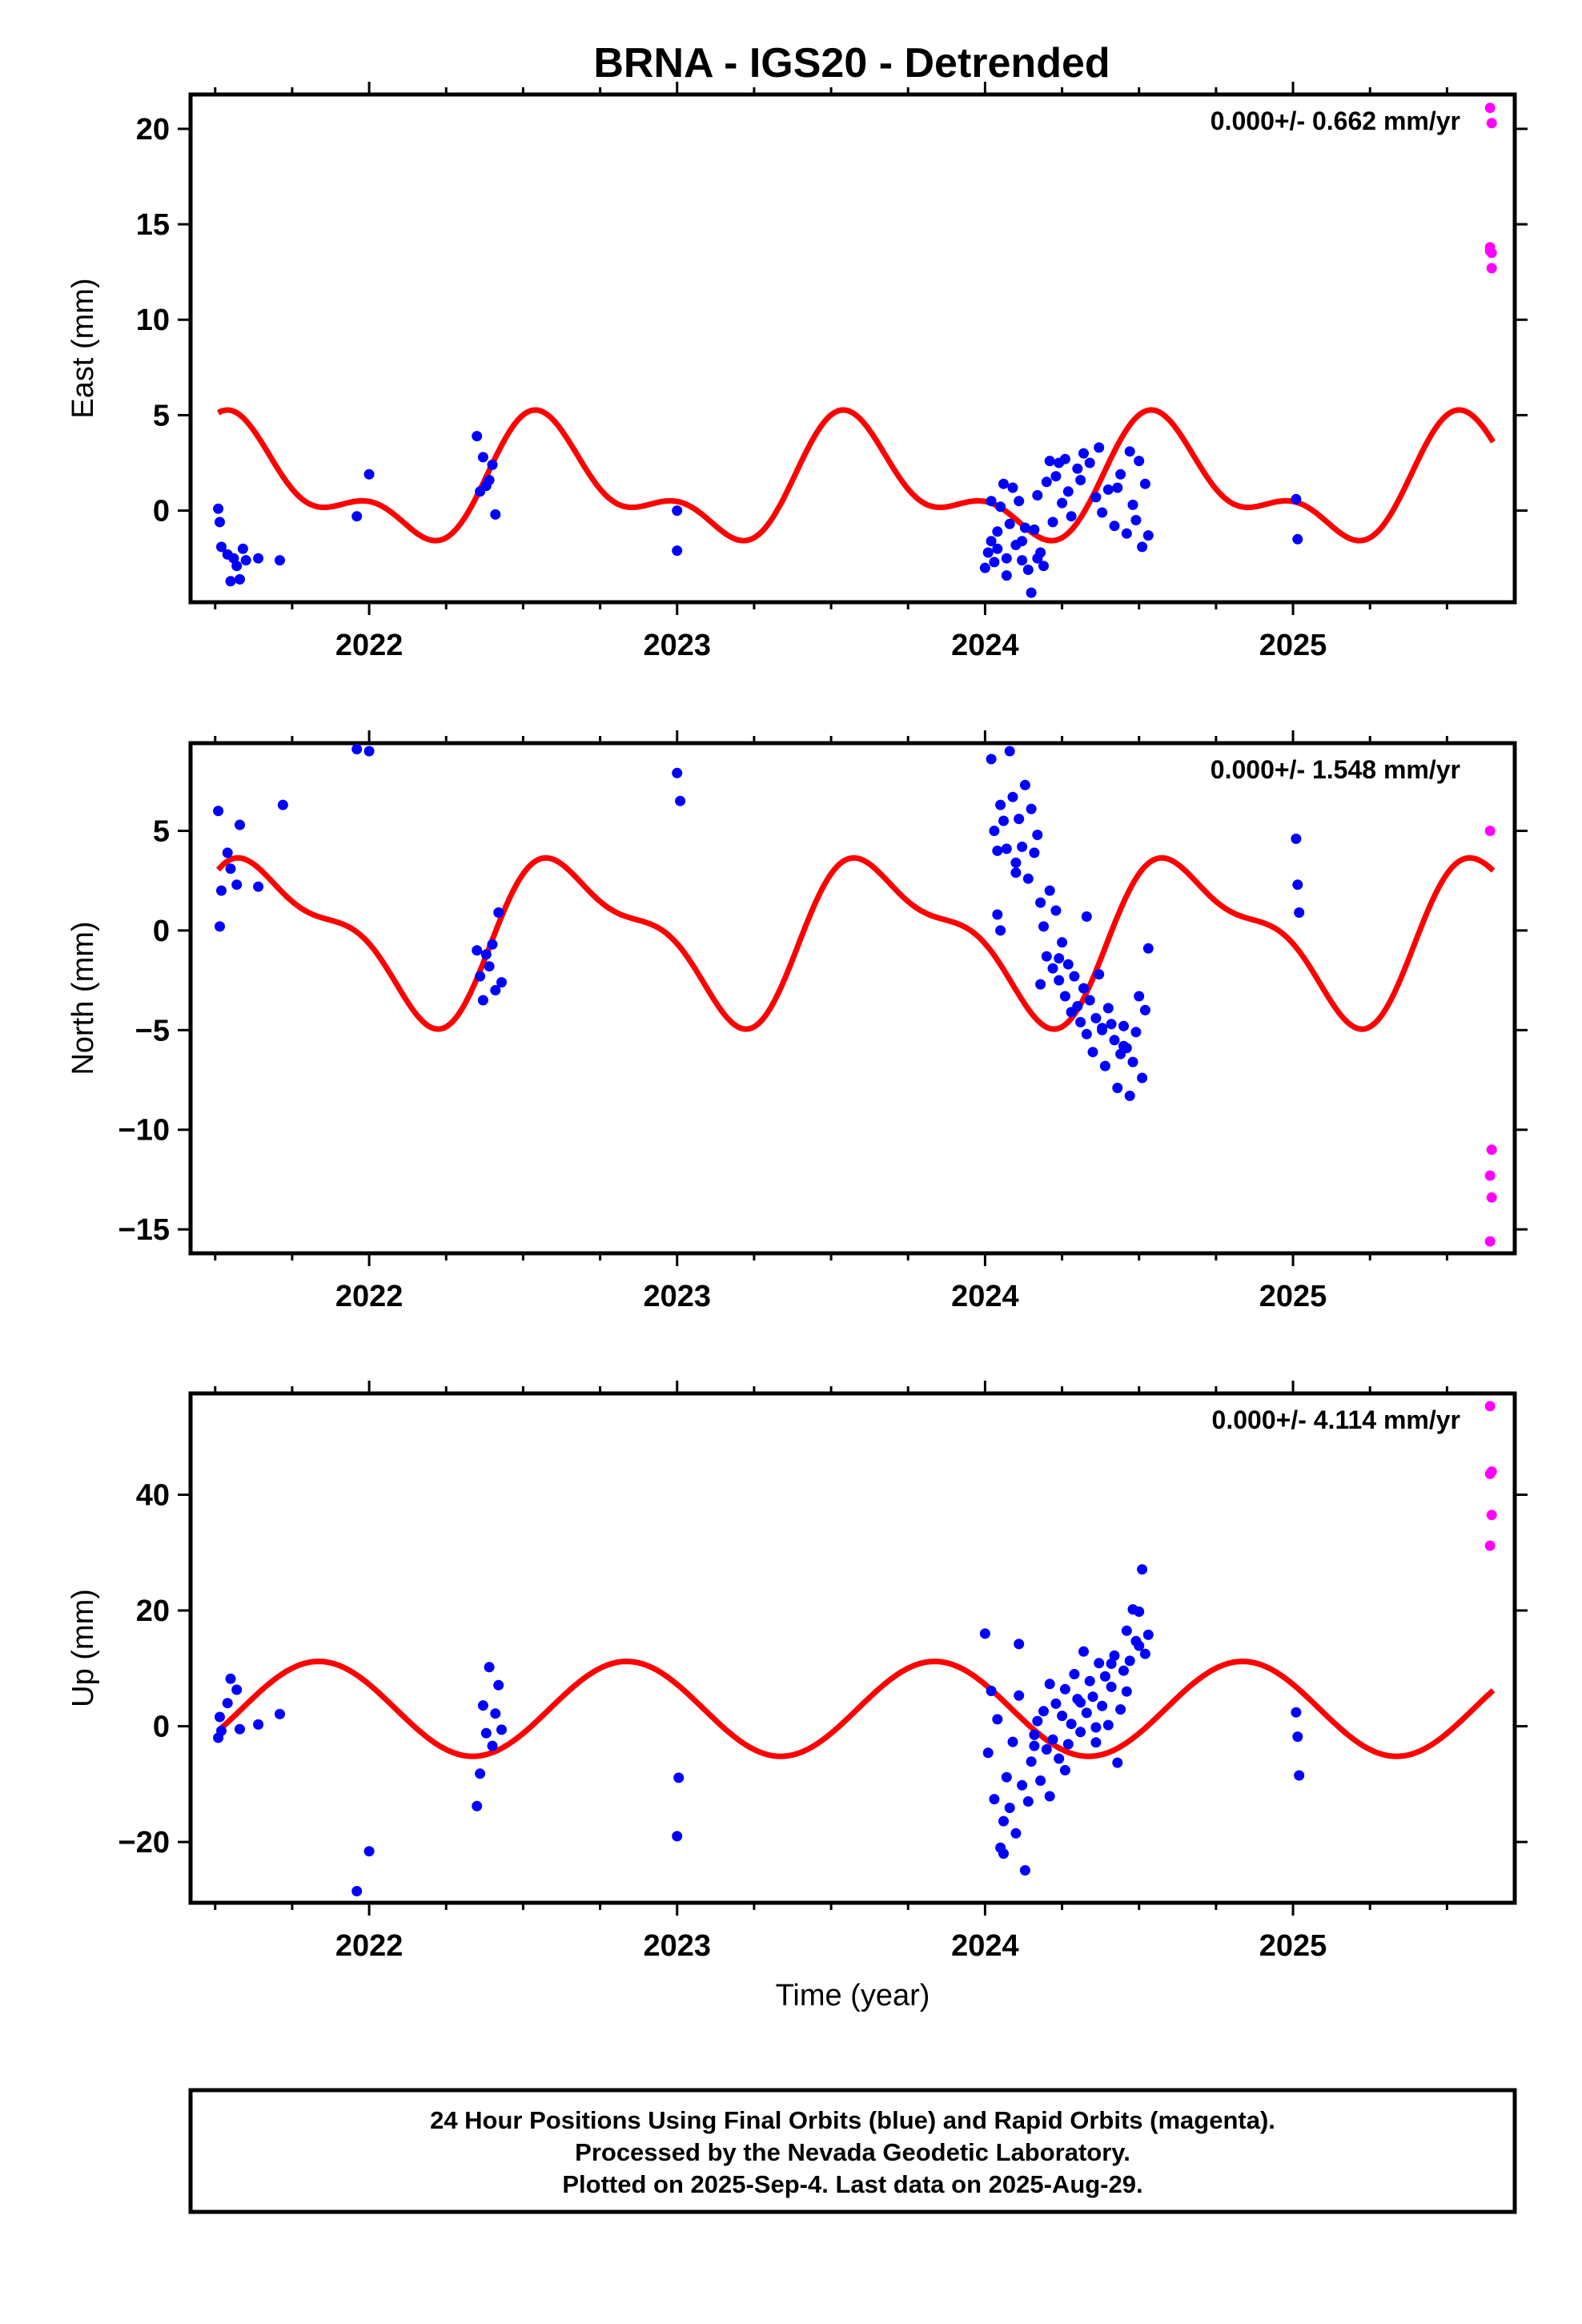 The width and height of the screenshot is (1582, 2324). What do you see at coordinates (985, 1296) in the screenshot?
I see `north-x-tick-label: 2024` at bounding box center [985, 1296].